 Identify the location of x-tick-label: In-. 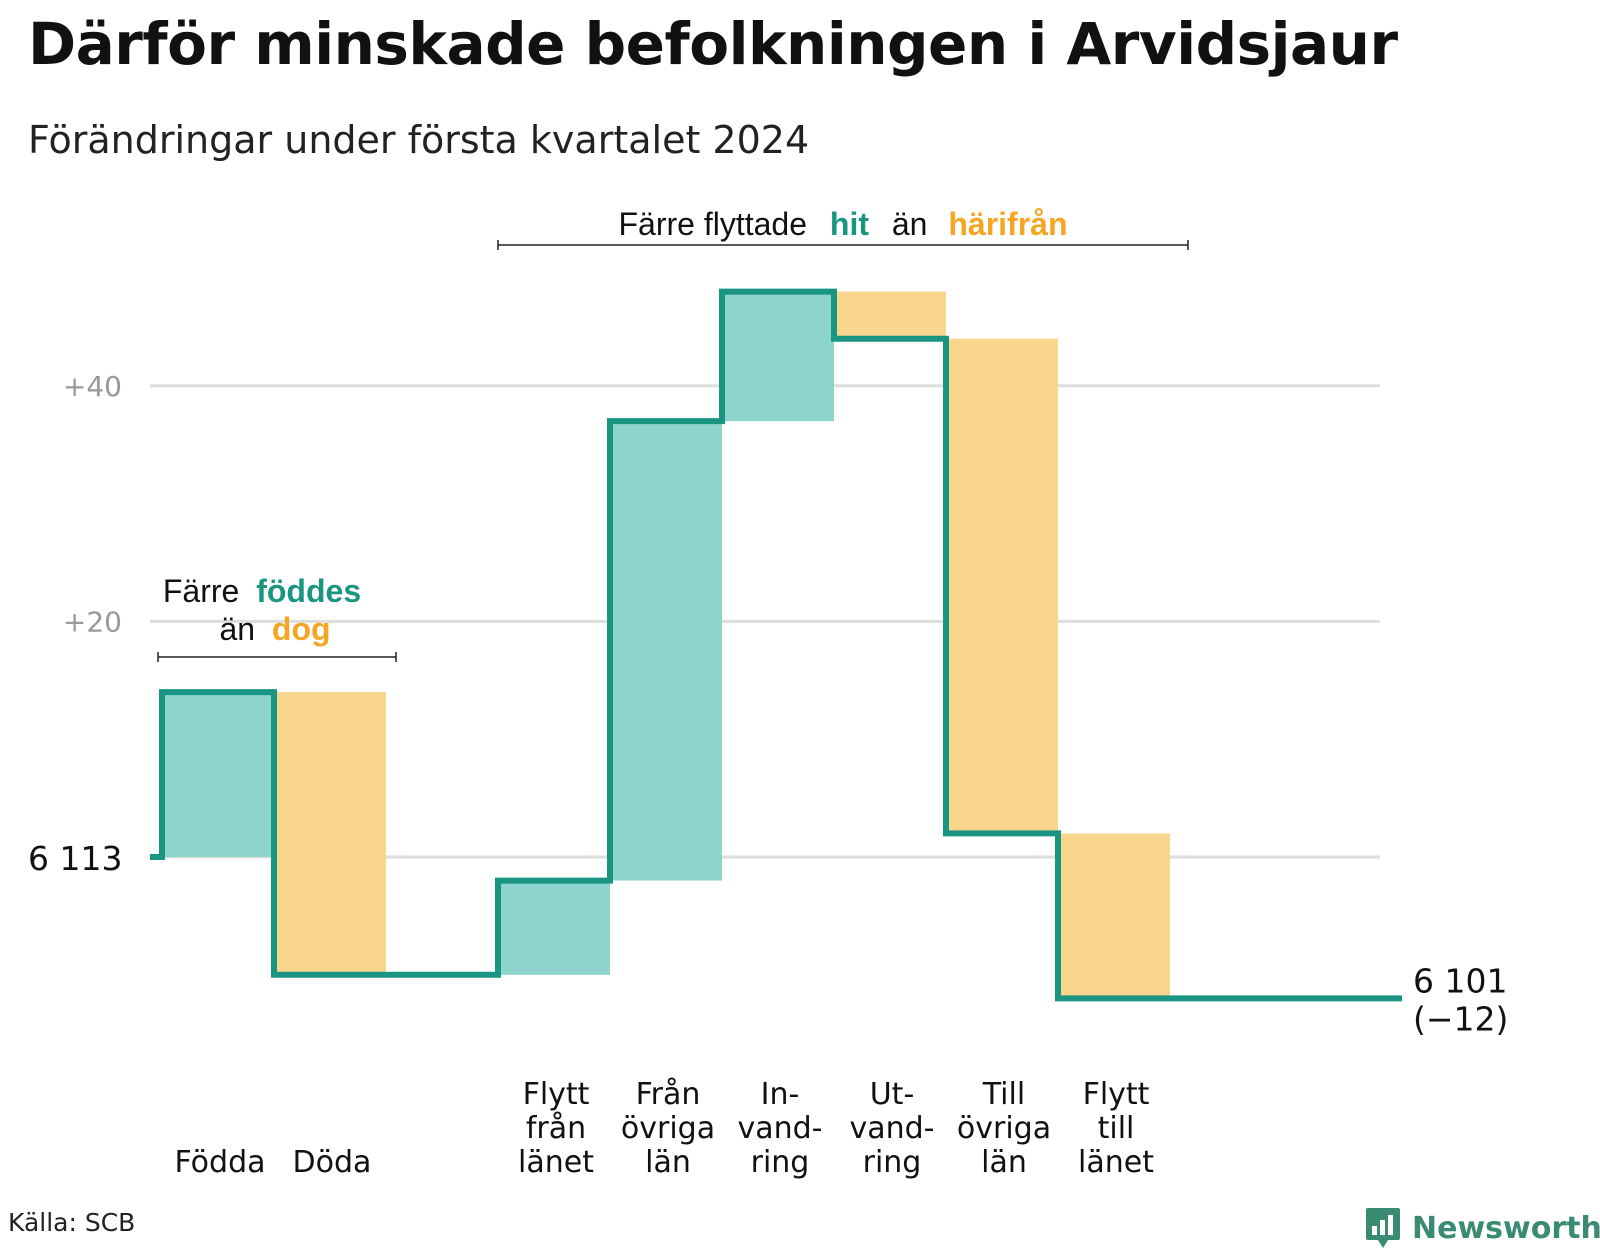
(780, 1094).